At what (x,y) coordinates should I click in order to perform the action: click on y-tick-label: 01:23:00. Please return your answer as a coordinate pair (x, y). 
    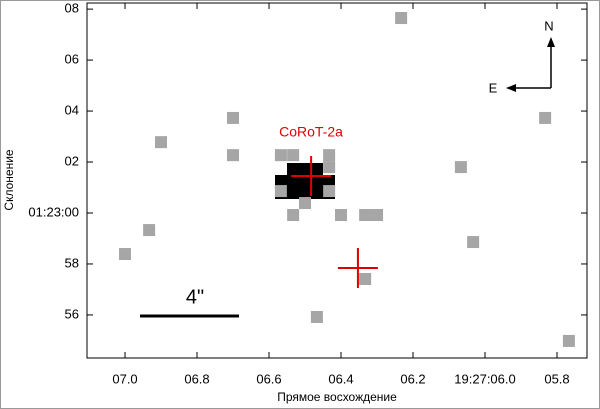
    Looking at the image, I should click on (53, 211).